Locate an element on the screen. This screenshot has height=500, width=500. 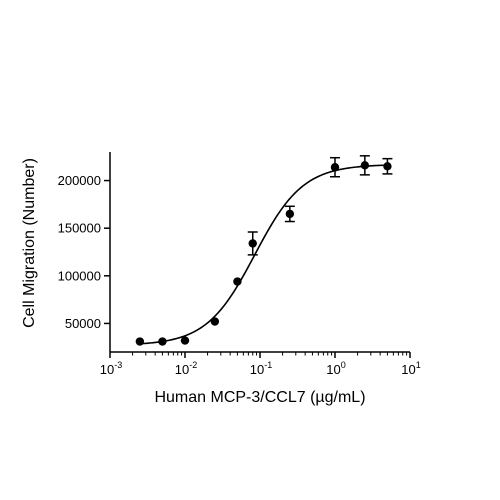
y-ticks: 50000 100000 150000 200000 is located at coordinates (84, 252).